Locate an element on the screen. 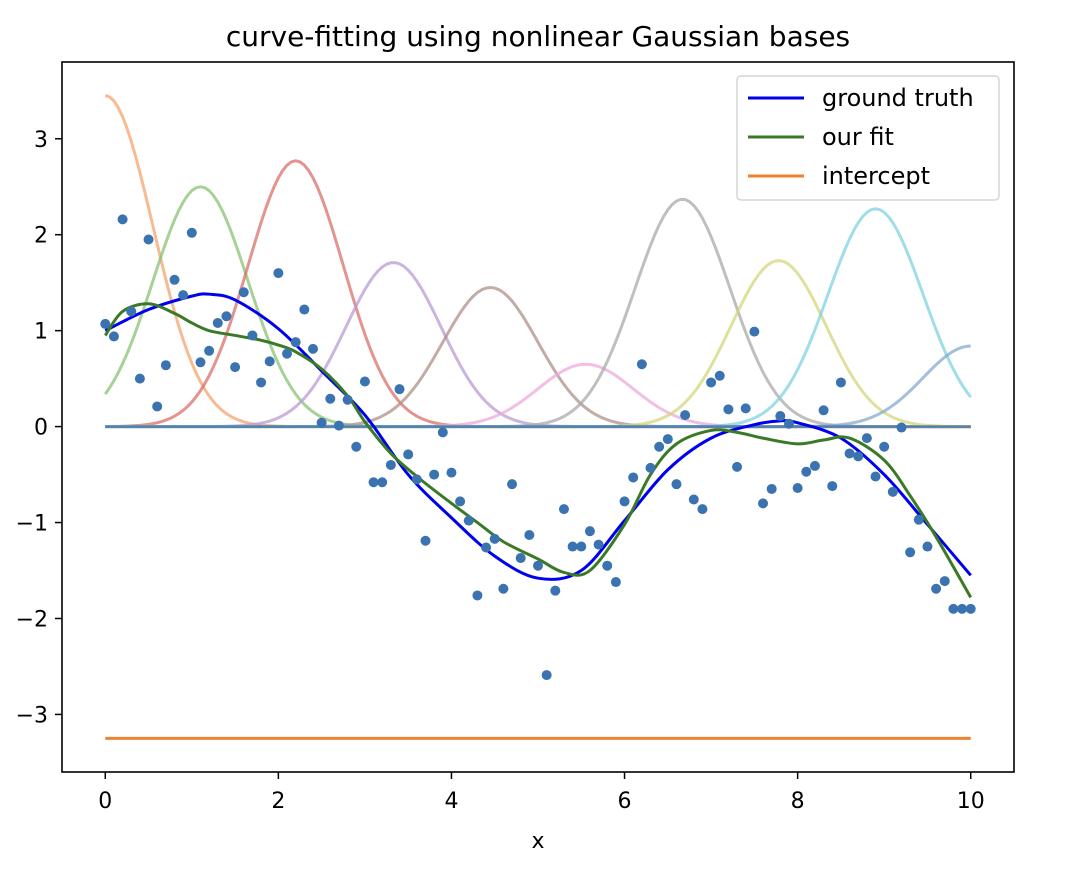 The height and width of the screenshot is (882, 1088). x-tick-label: 0 is located at coordinates (105, 801).